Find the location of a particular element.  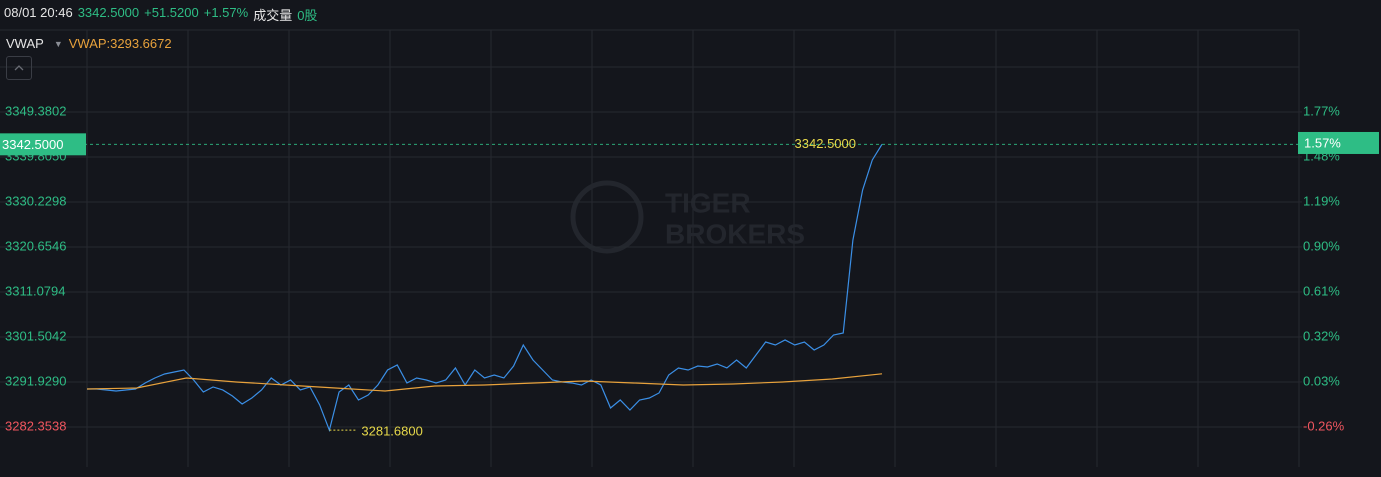

header-volume-label: 成交量 is located at coordinates (273, 15).